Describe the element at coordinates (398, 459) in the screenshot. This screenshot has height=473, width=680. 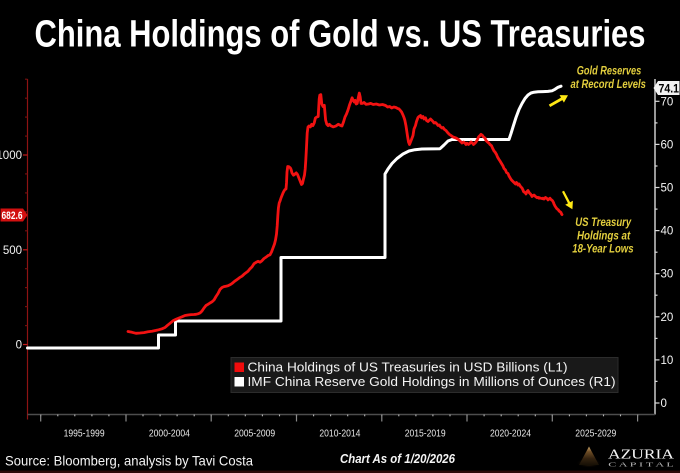
I see `svg-text: Chart As of 1/20/2026` at that location.